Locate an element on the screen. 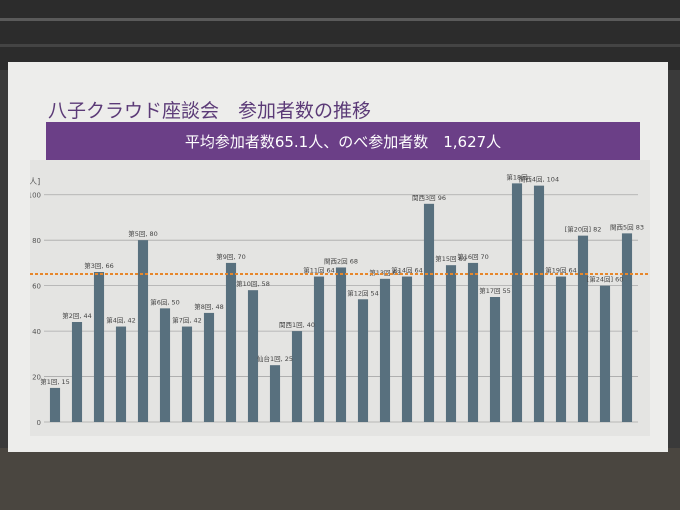  bar-data-label: 関西4回, 104 is located at coordinates (539, 180).